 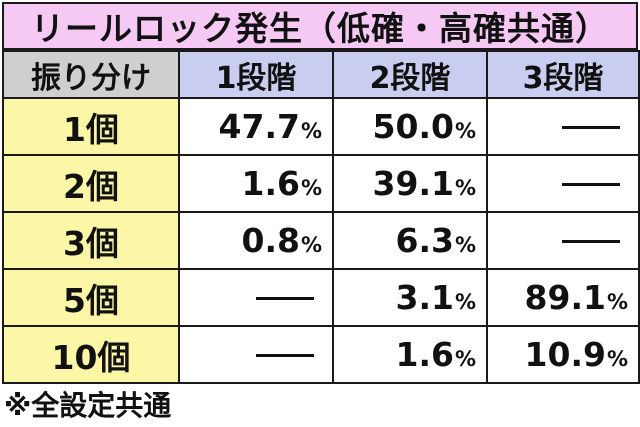 I want to click on table-row: 1個 47.7% 50.0%, so click(x=321, y=126).